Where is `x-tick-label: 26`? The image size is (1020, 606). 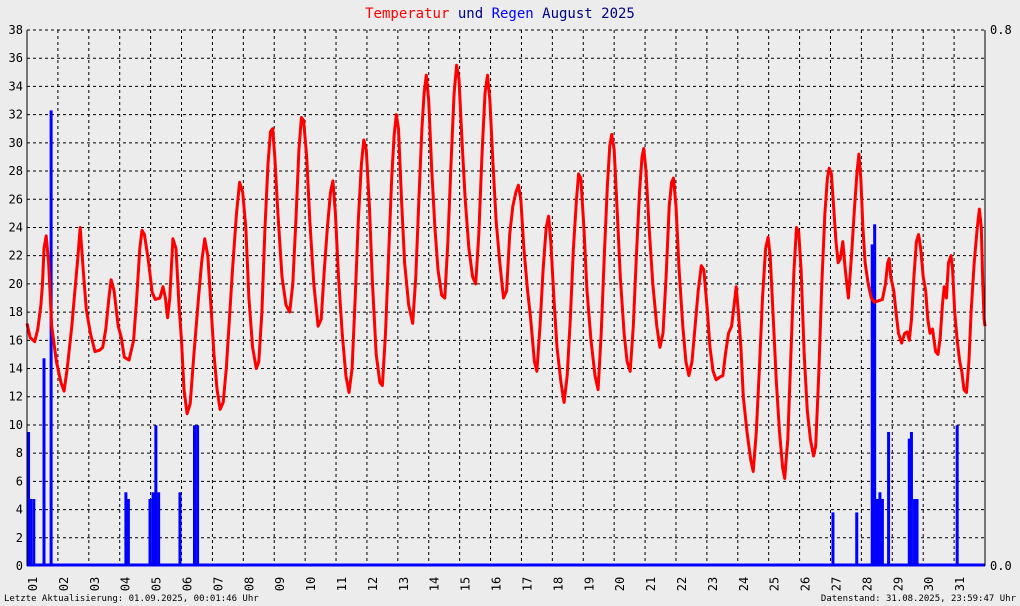
x-tick-label: 26 is located at coordinates (806, 584).